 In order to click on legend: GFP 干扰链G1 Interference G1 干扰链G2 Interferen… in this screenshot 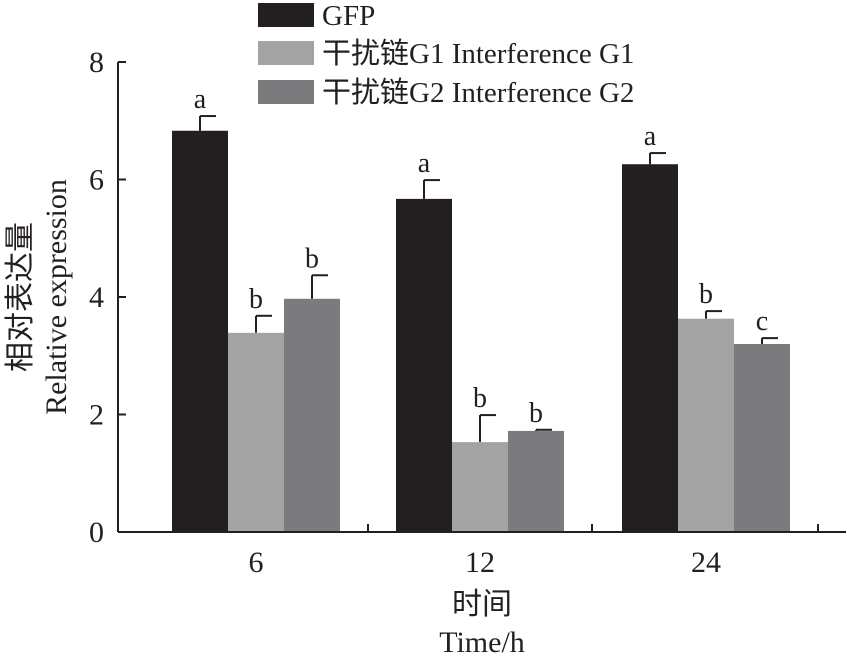, I will do `click(446, 54)`.